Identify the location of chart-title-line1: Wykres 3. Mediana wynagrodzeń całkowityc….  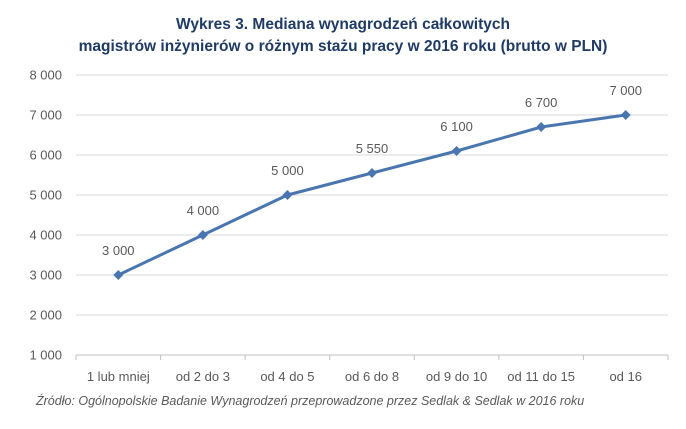
(343, 24).